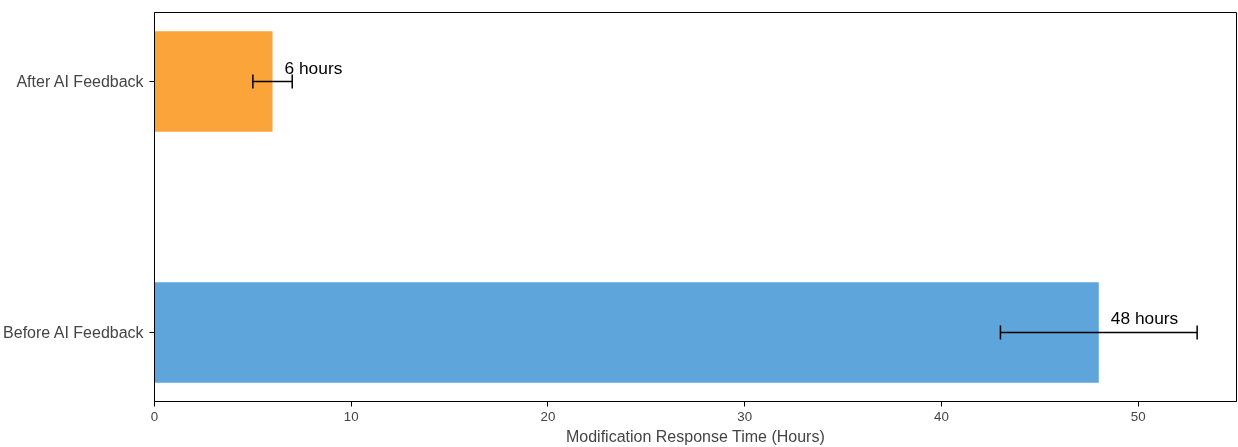 This screenshot has width=1238, height=447. What do you see at coordinates (1138, 416) in the screenshot?
I see `x-tick-label: 50` at bounding box center [1138, 416].